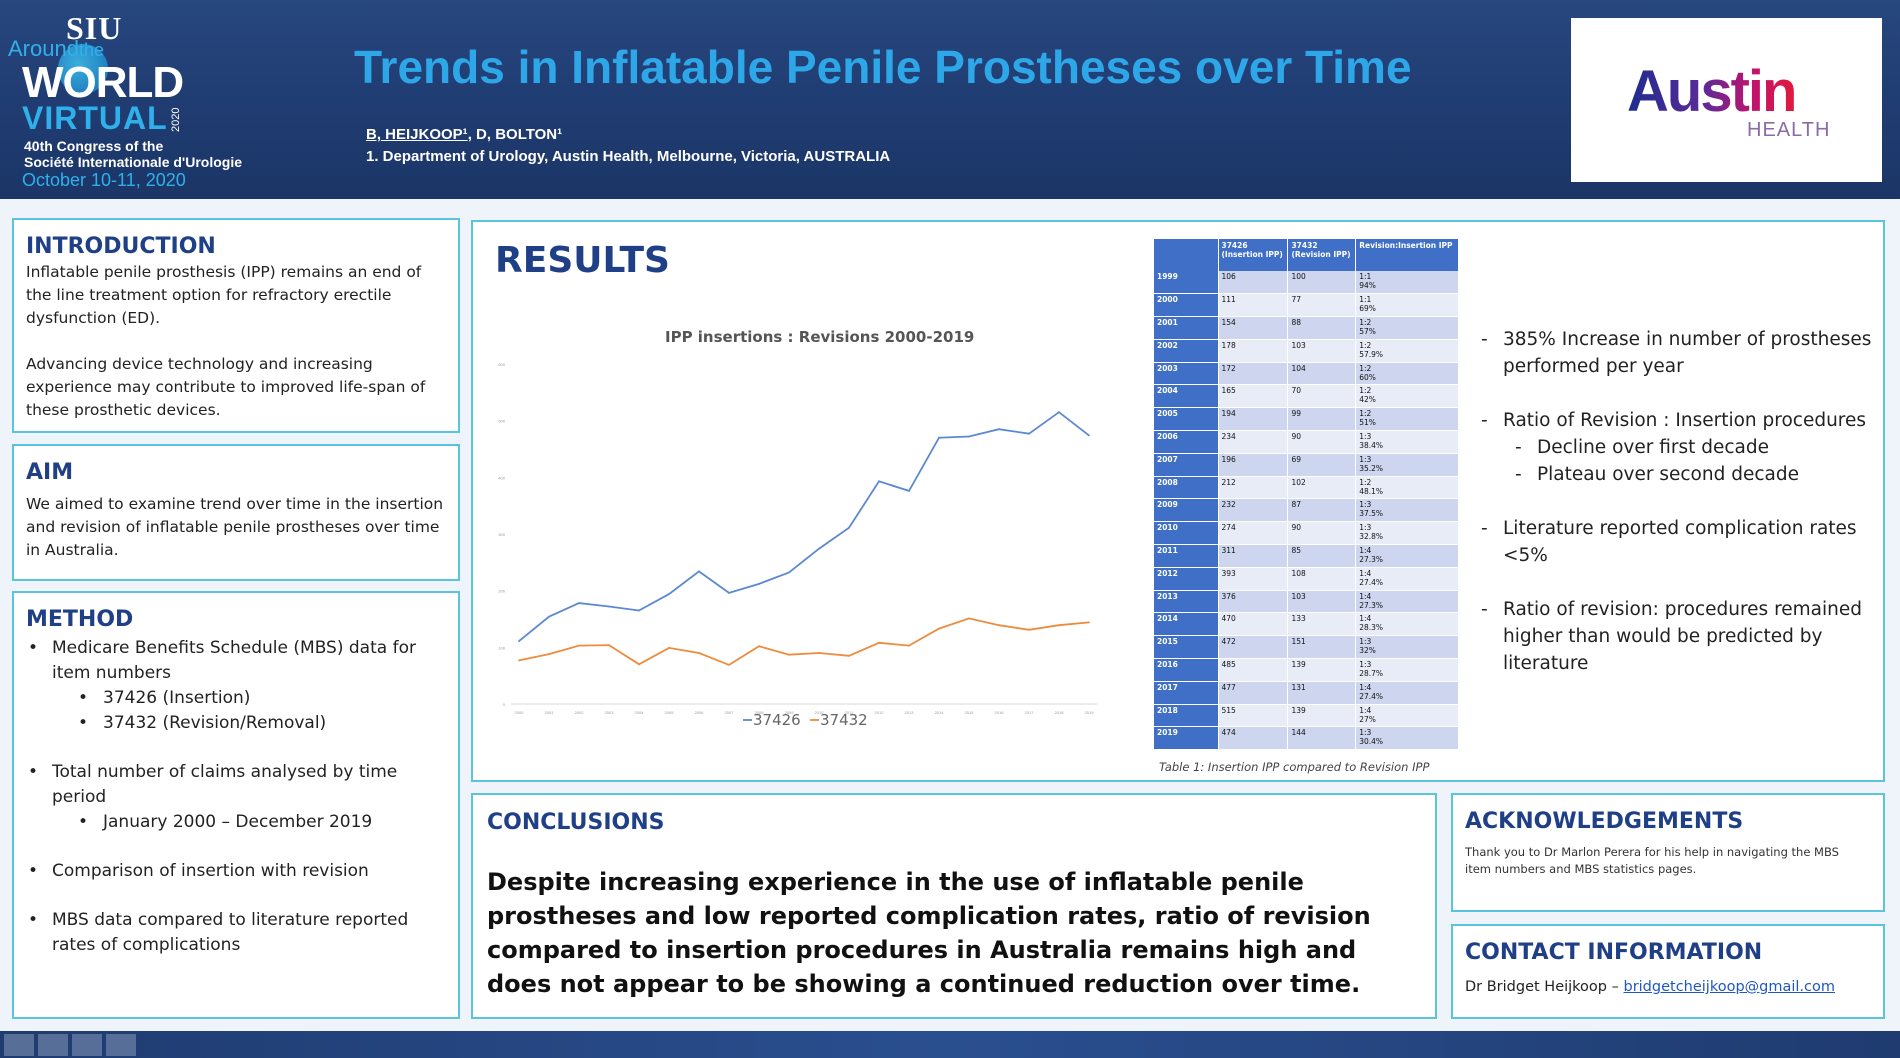 The width and height of the screenshot is (1900, 1058). What do you see at coordinates (504, 704) in the screenshot?
I see `y-tick-label: 0` at bounding box center [504, 704].